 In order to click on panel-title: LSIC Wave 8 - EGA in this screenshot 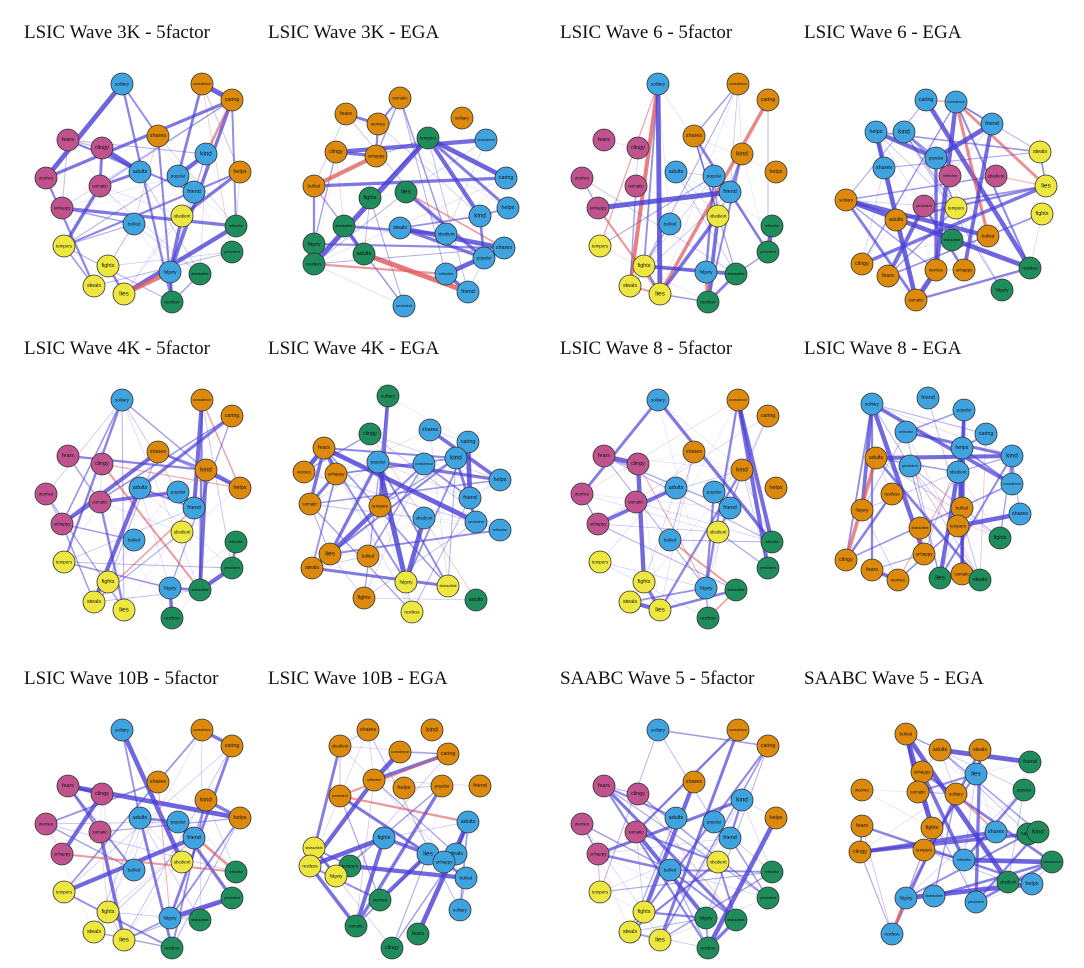, I will do `click(883, 348)`.